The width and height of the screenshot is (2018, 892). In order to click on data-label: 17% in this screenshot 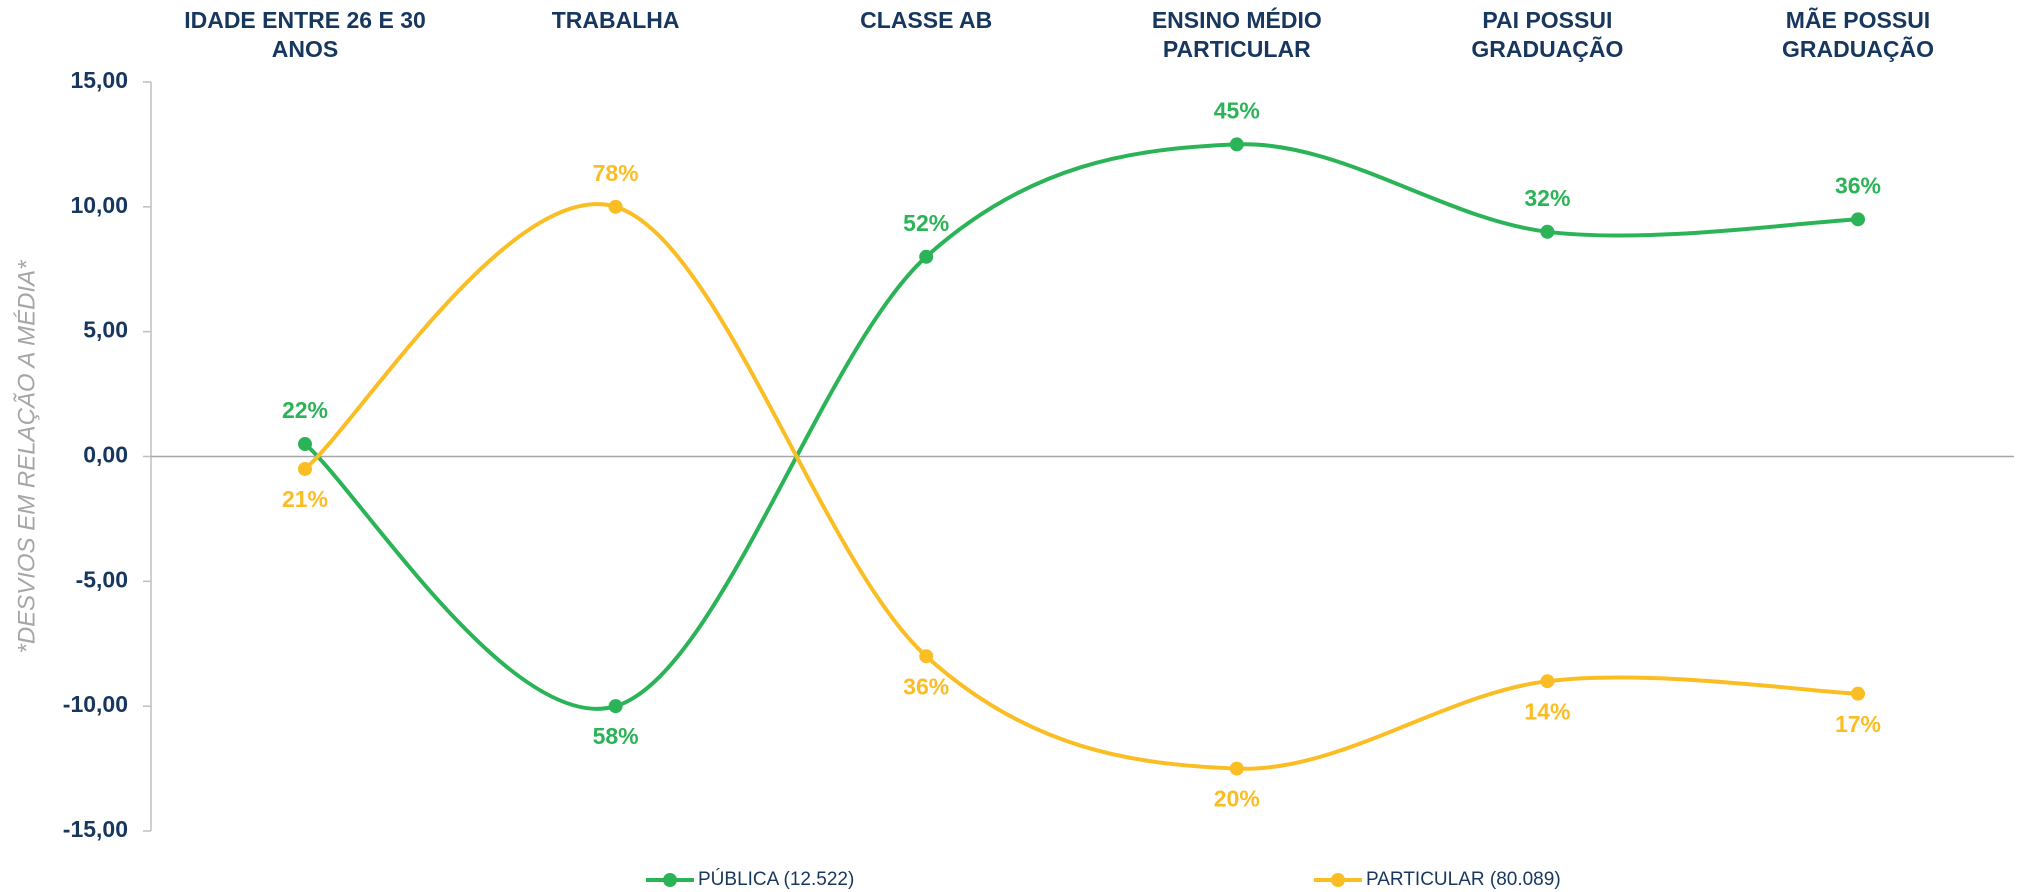, I will do `click(1858, 724)`.